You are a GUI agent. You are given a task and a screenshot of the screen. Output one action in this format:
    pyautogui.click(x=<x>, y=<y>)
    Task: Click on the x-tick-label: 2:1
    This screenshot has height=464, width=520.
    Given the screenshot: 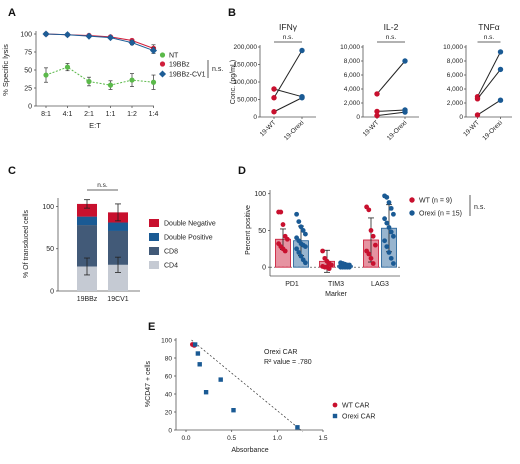 What is the action you would take?
    pyautogui.click(x=89, y=114)
    